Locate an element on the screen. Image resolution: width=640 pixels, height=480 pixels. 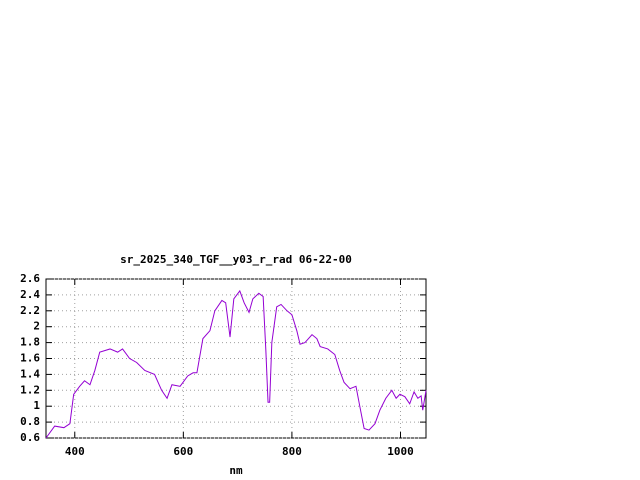
y-tick-label: 2 is located at coordinates (36, 326).